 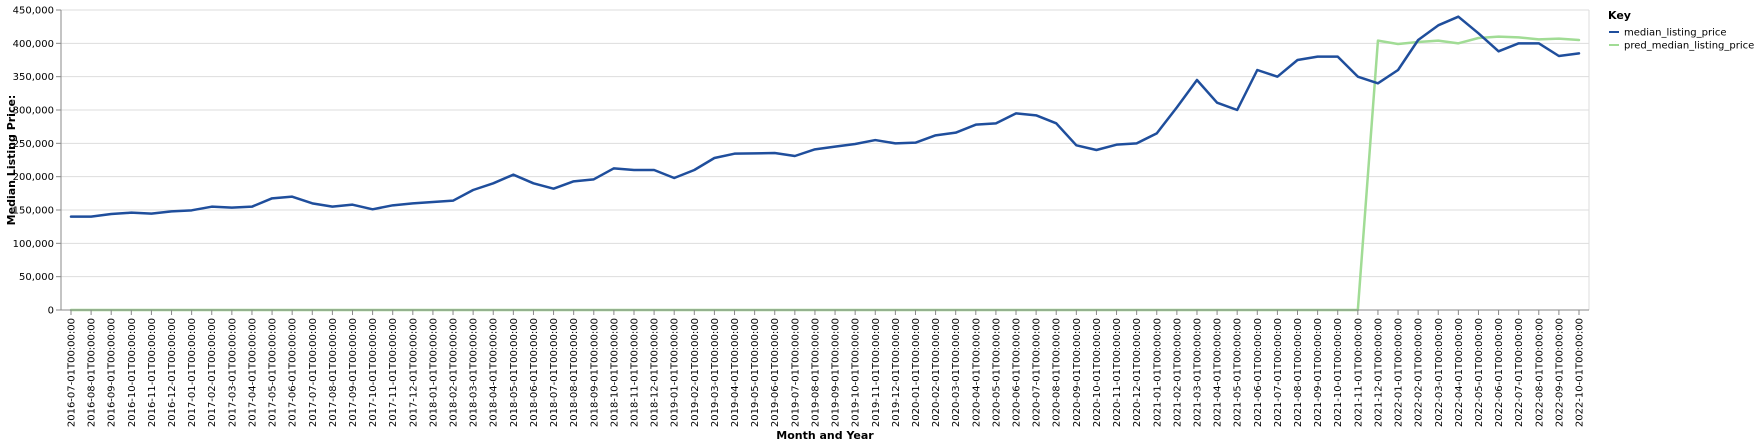 What do you see at coordinates (1439, 372) in the screenshot?
I see `x-tick-label: 2022-03-01T00:00:00` at bounding box center [1439, 372].